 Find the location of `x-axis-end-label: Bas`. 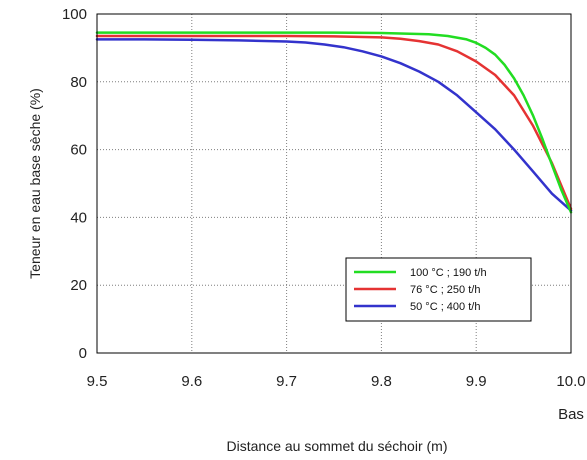

x-axis-end-label: Bas is located at coordinates (571, 414).